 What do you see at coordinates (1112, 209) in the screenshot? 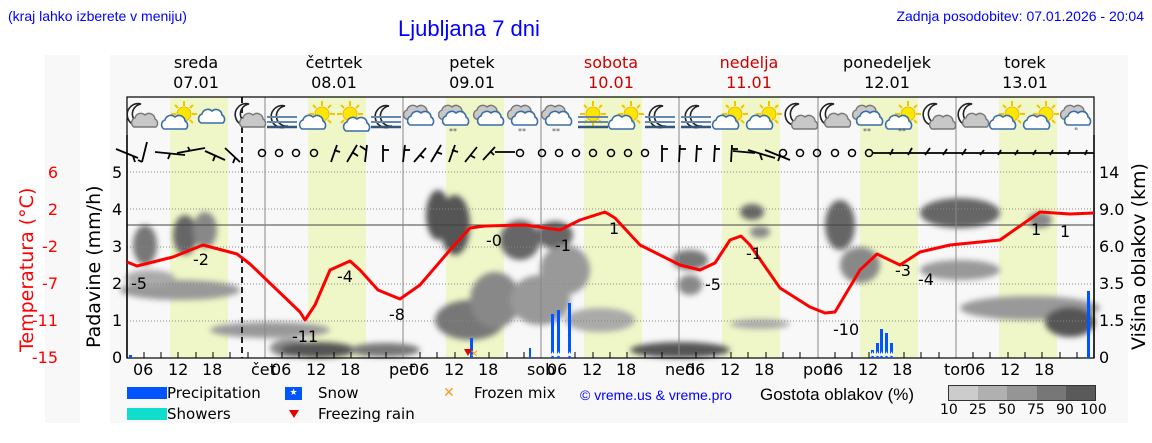
I see `cloud-height-tick: 9.0` at bounding box center [1112, 209].